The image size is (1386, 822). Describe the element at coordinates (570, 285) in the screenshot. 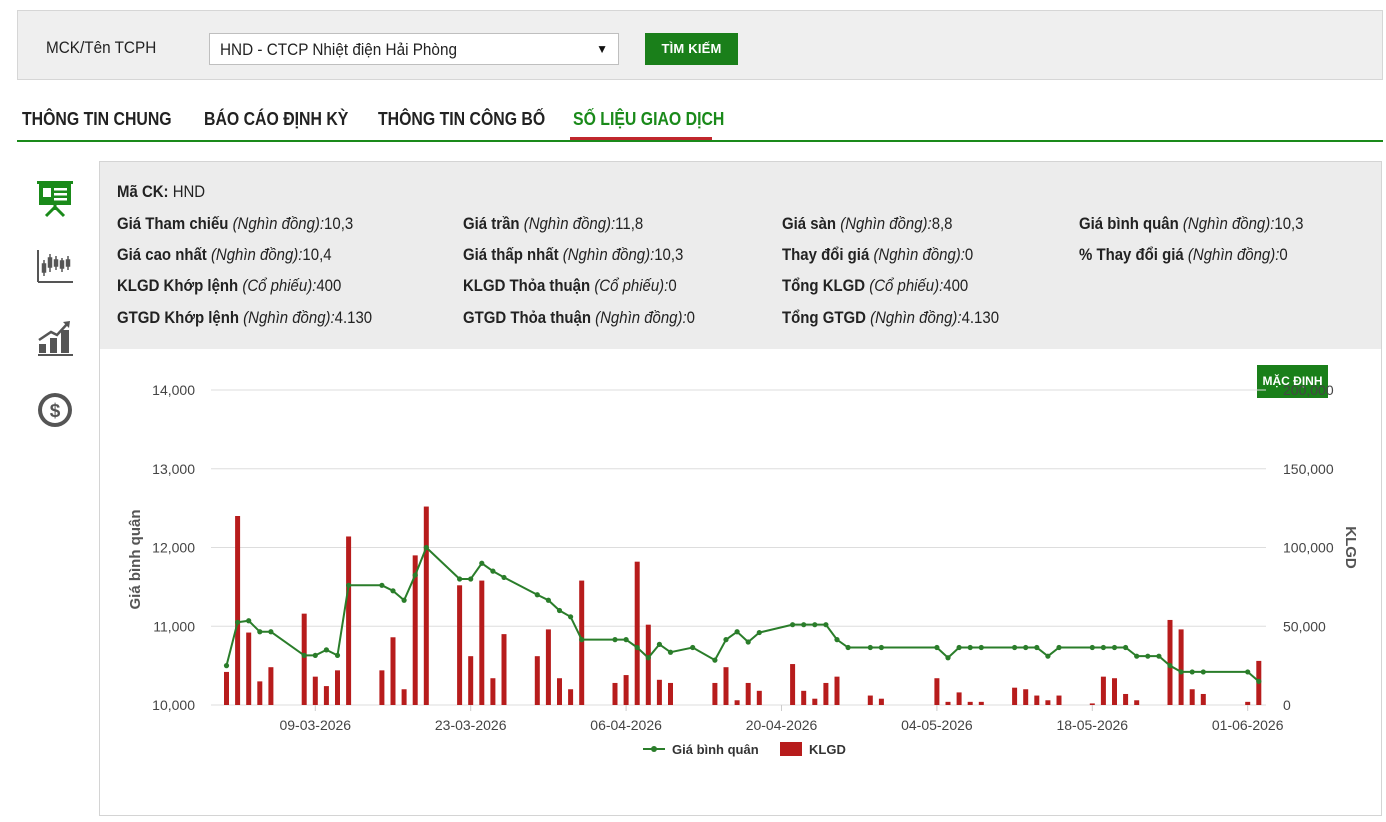

I see `negotiated-volume-info: KLGD Thỏa thuận (Cổ phiếu):0` at that location.